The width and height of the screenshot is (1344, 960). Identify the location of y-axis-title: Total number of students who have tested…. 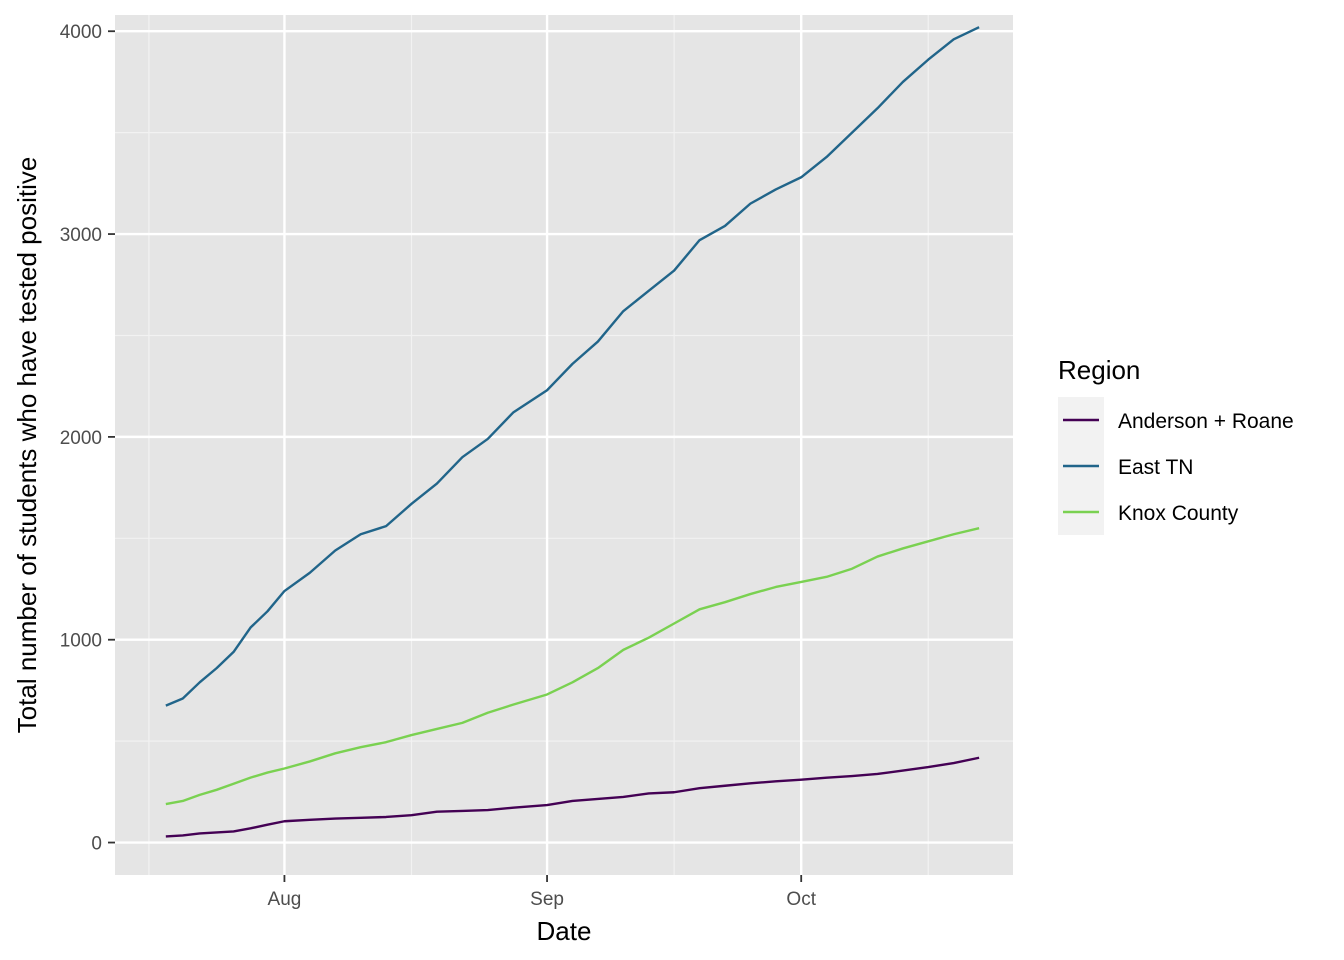
(27, 445).